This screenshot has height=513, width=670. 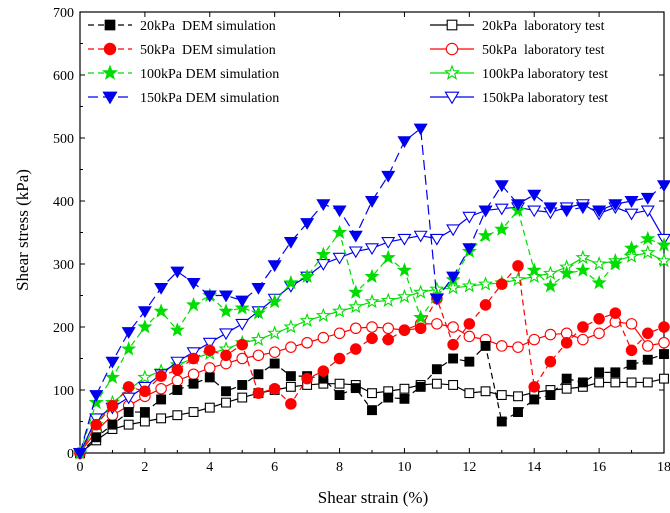 I want to click on x-tick-label: 18, so click(x=663, y=467).